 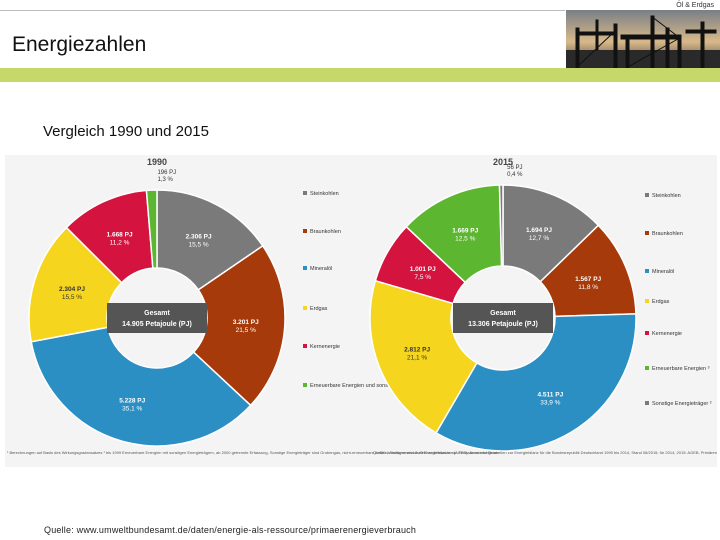 What do you see at coordinates (465, 231) in the screenshot?
I see `value-label-1-5: 1.669 PJ` at bounding box center [465, 231].